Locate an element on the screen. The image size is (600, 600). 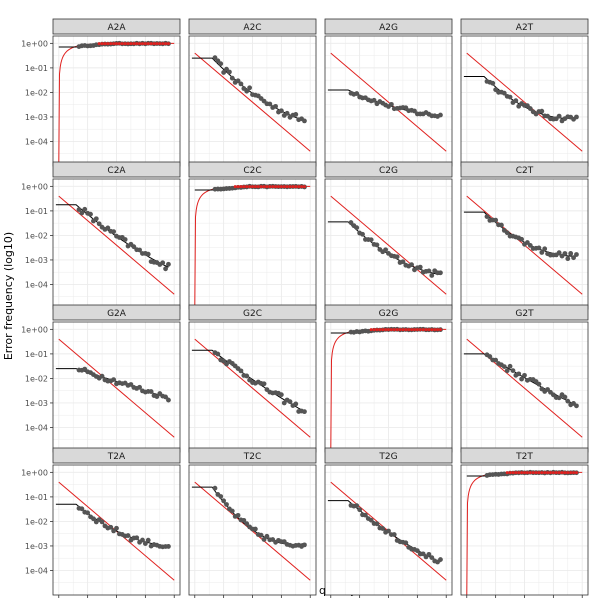
y-axis-title: Error frequency (log10) is located at coordinates (8, 296).